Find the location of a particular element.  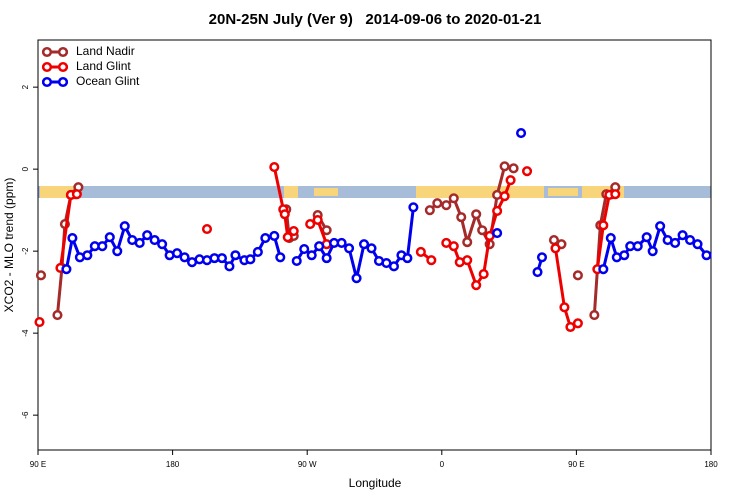

y-axis-label: XCO2 - MLO trend (ppm) is located at coordinates (9, 245).